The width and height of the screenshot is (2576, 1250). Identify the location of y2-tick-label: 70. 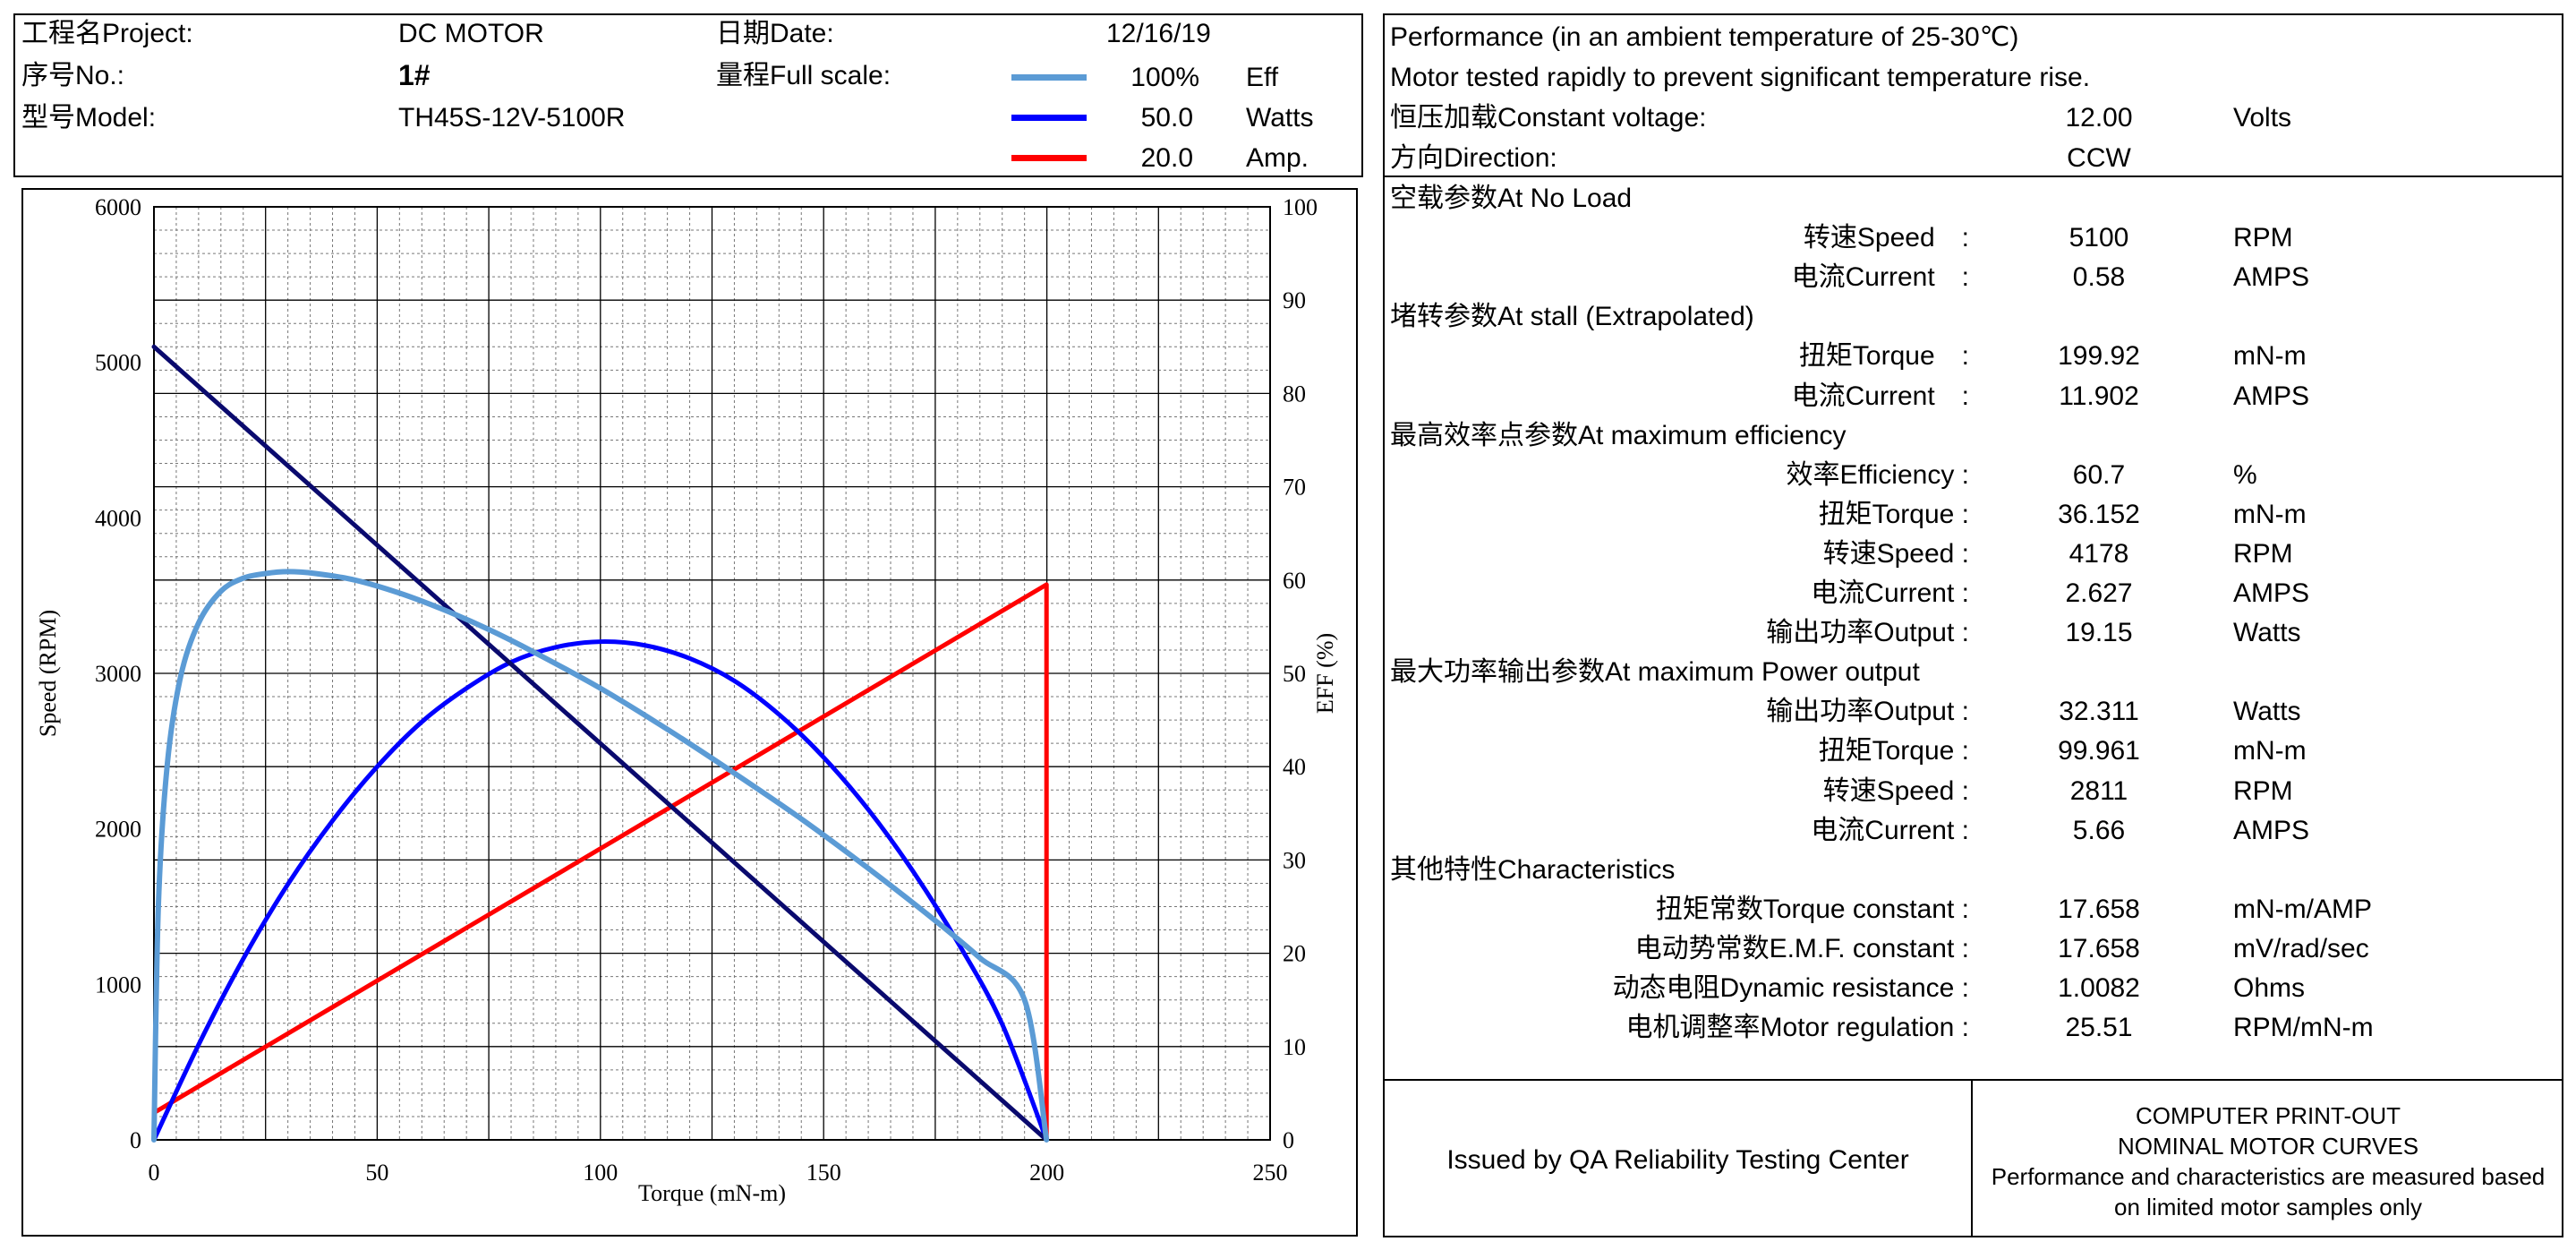
(1294, 488).